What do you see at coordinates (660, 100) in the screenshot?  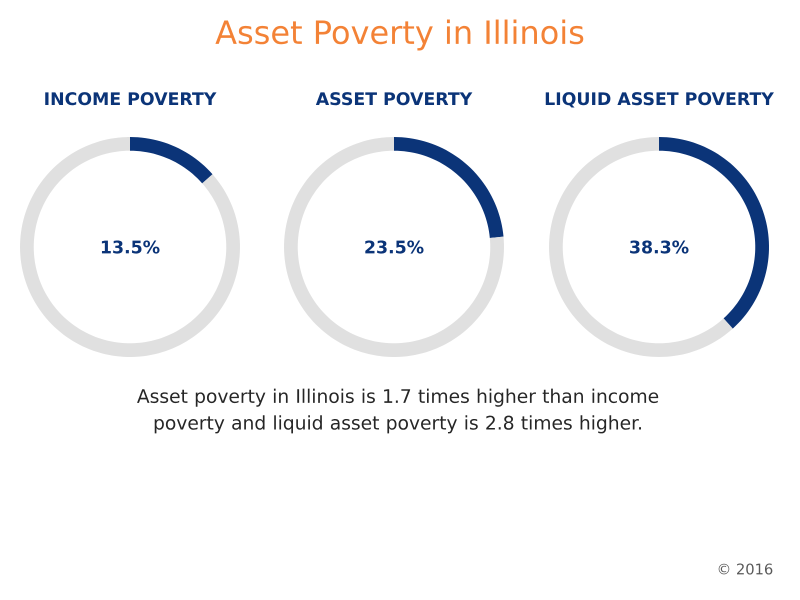 I see `chart-title: LIQUID ASSET POVERTY` at bounding box center [660, 100].